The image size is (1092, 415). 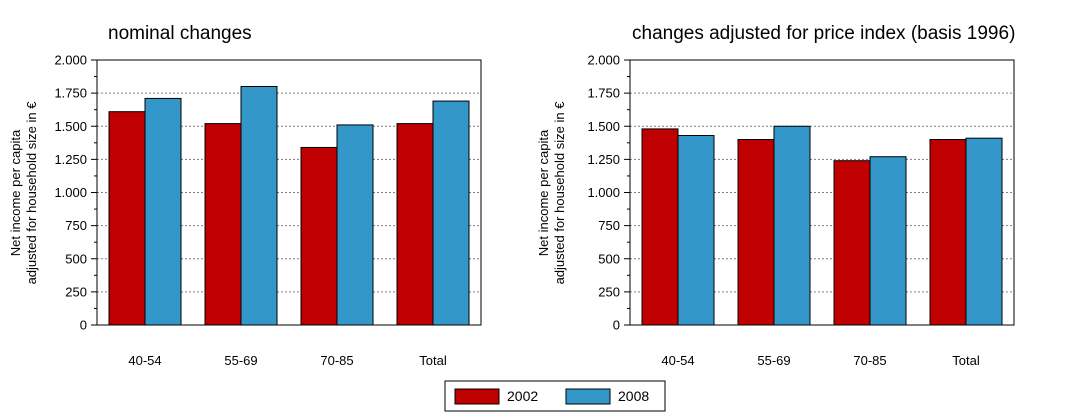 What do you see at coordinates (588, 396) in the screenshot?
I see `legend-swatch-2008` at bounding box center [588, 396].